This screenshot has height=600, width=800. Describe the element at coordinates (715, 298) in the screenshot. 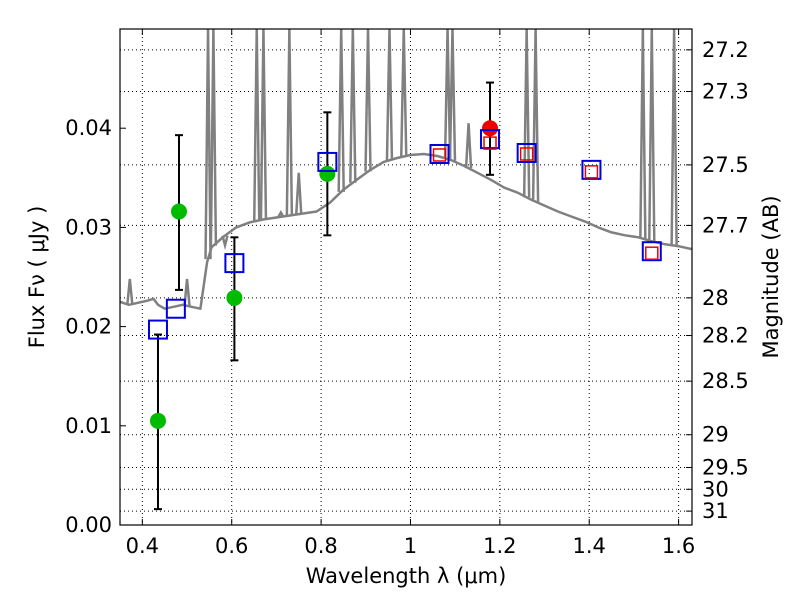

I see `right-tick-label: 28` at that location.